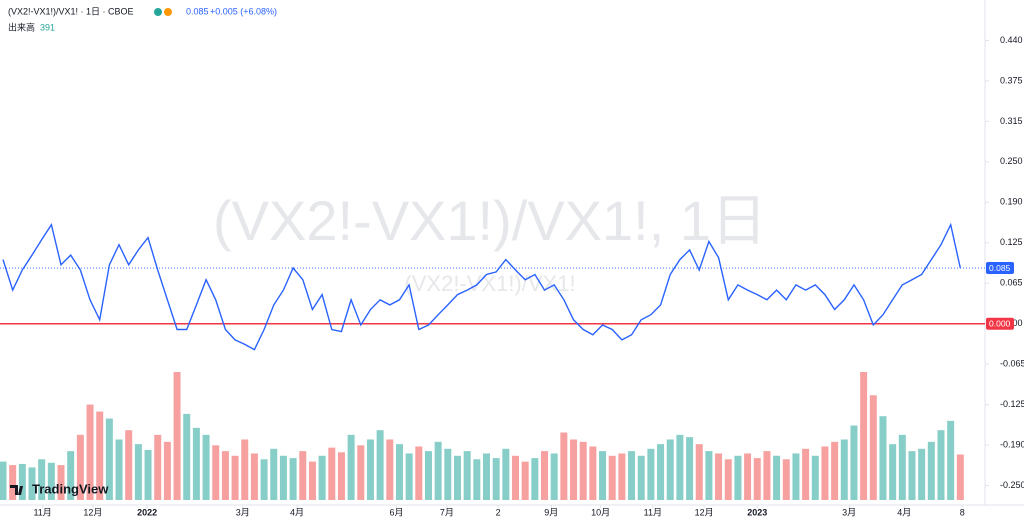 Image resolution: width=1024 pixels, height=521 pixels. Describe the element at coordinates (42, 512) in the screenshot. I see `x-tick-label: 11月` at that location.